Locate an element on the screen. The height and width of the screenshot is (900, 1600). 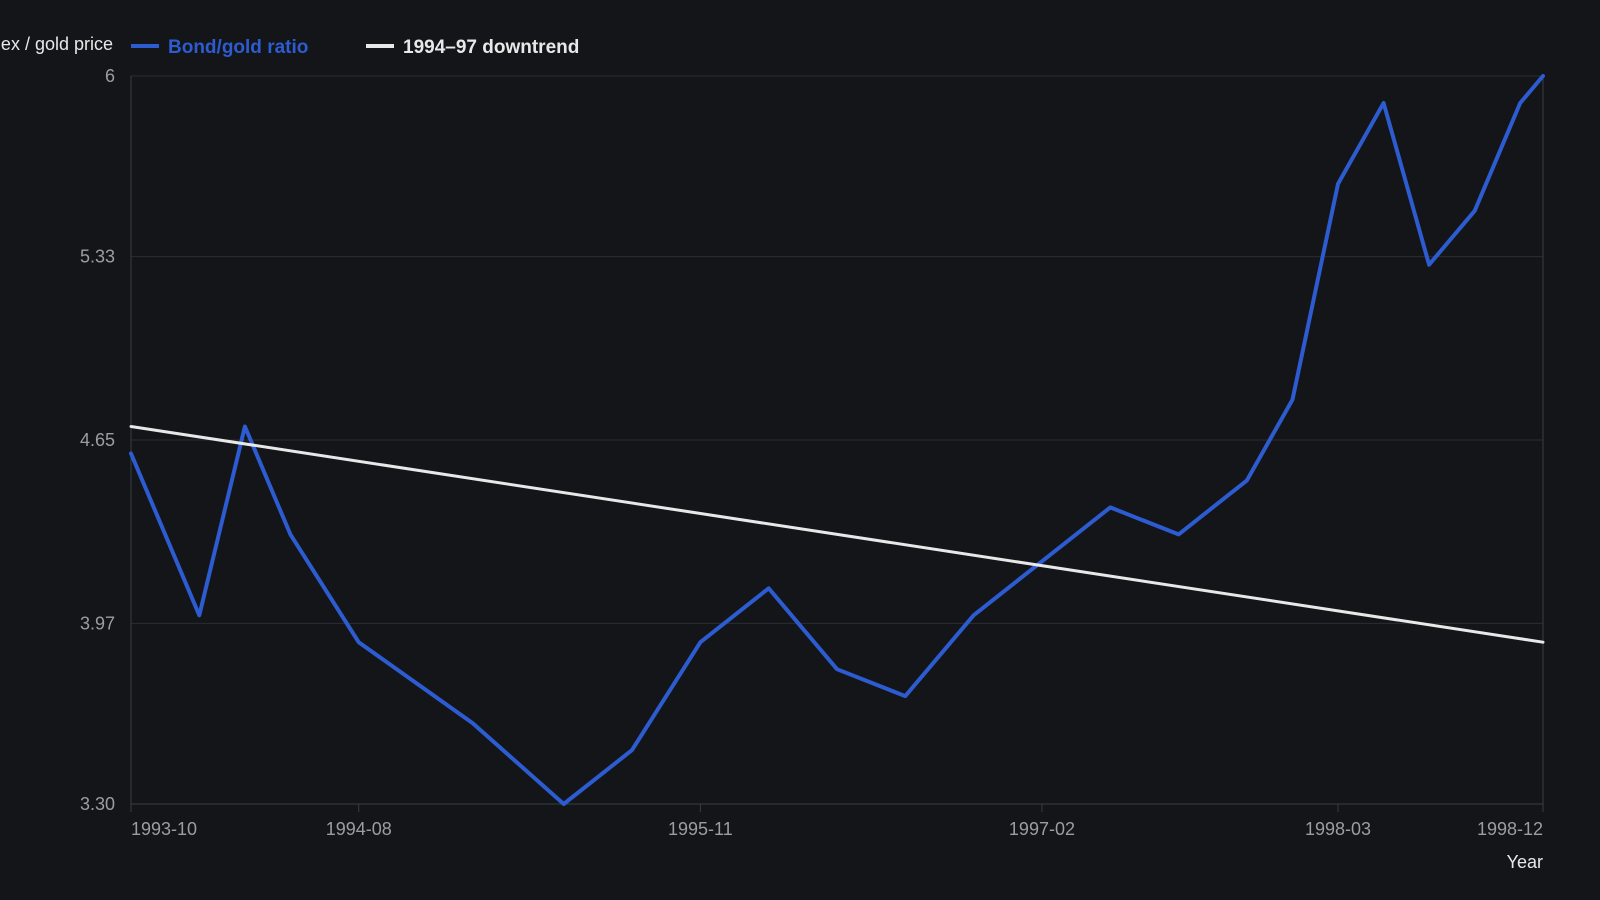
x-tick-label: 1993-10 is located at coordinates (164, 829).